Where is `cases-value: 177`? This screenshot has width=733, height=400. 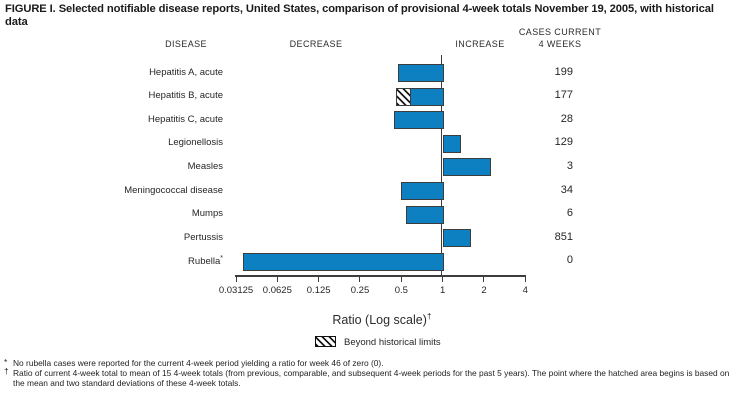 cases-value: 177 is located at coordinates (563, 95).